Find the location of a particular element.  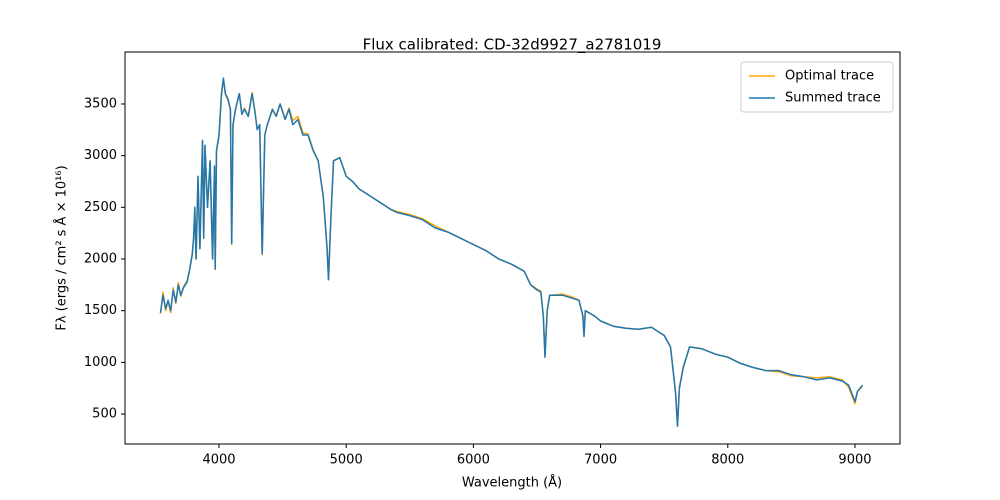

y-tick-label: 3000 is located at coordinates (100, 155).